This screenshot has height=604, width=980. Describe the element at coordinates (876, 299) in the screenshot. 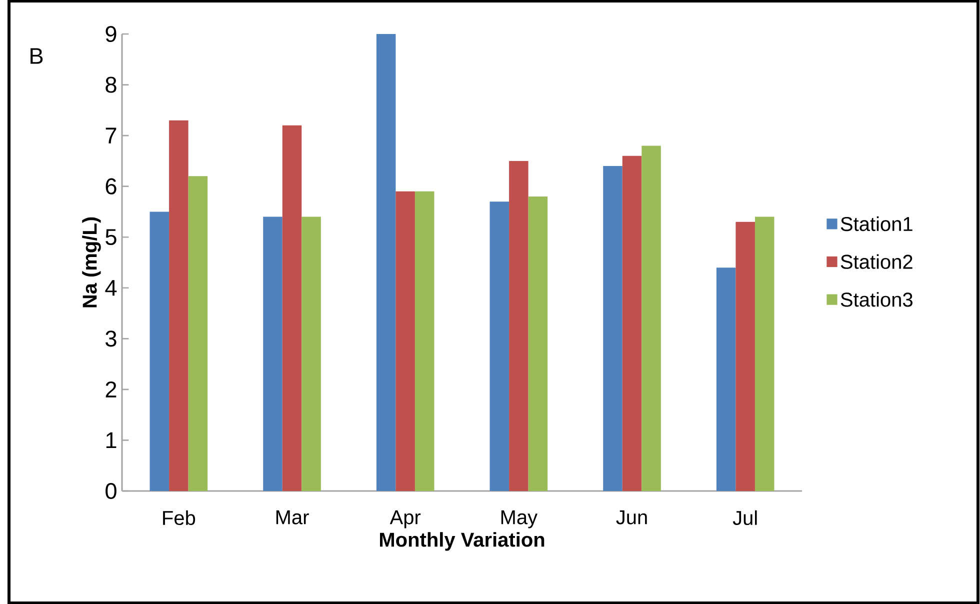

I see `legend-label: Station3` at that location.